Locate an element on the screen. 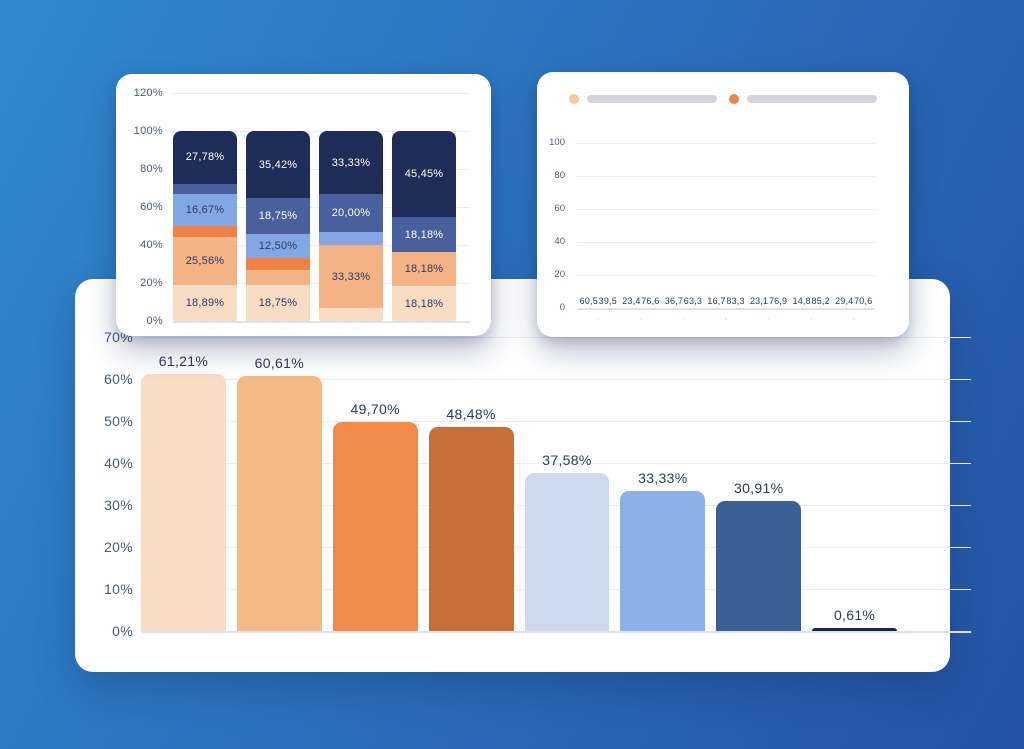  y-axis-tick: 20% is located at coordinates (151, 283).